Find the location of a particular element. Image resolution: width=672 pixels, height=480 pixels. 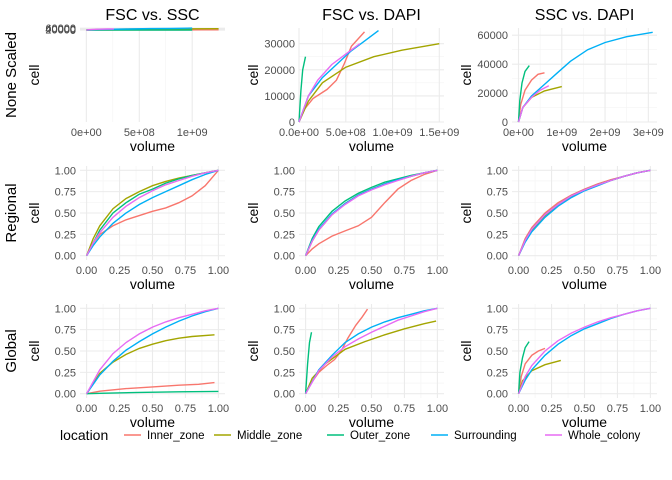

panel-r1-c2-x-axis-title: volume is located at coordinates (371, 146).